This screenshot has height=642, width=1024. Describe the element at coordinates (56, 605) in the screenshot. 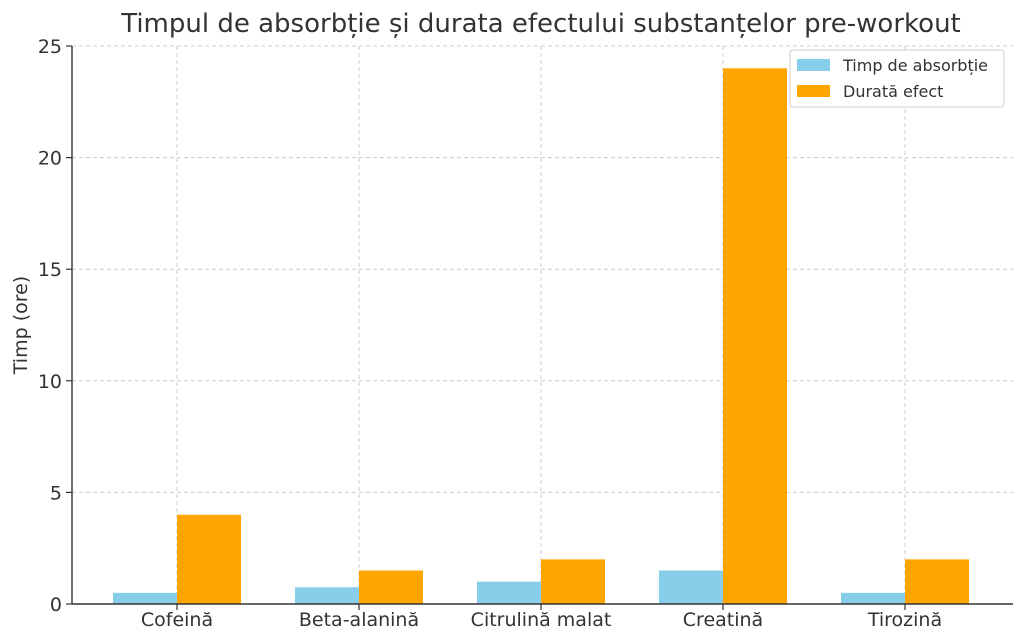

I see `y-tick-label-0: 0` at that location.